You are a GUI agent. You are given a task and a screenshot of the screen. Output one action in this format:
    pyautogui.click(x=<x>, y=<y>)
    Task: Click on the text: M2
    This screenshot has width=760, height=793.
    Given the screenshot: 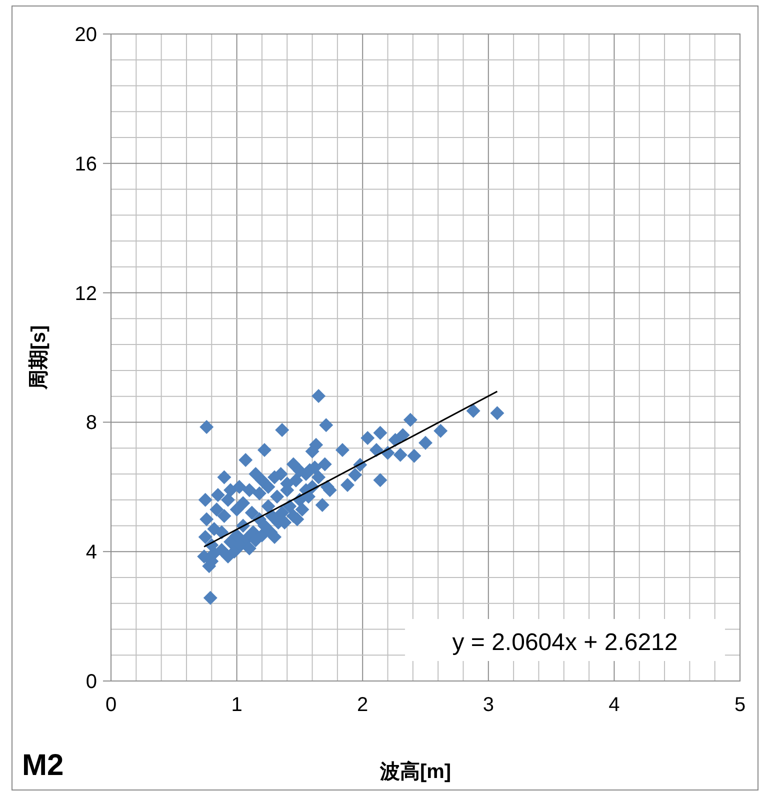 What is the action you would take?
    pyautogui.click(x=43, y=765)
    